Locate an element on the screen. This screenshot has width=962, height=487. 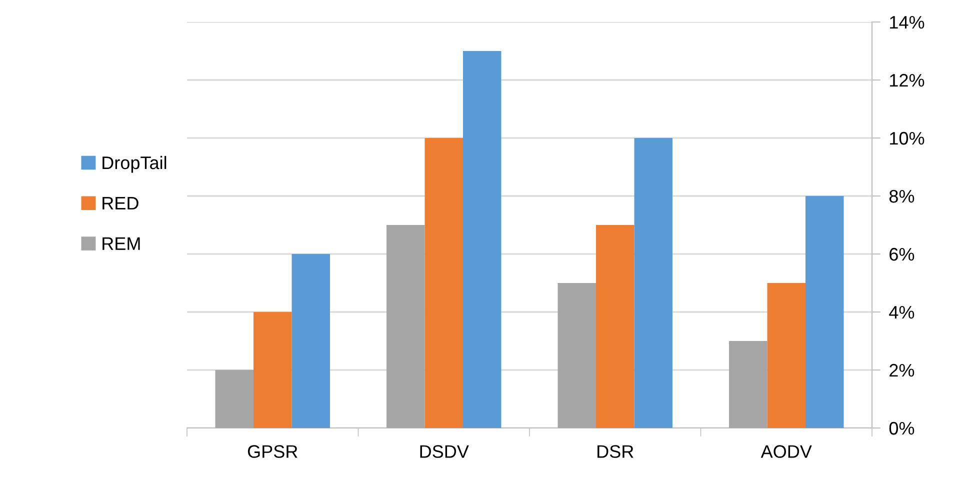
legend-label: DropTail is located at coordinates (134, 164).